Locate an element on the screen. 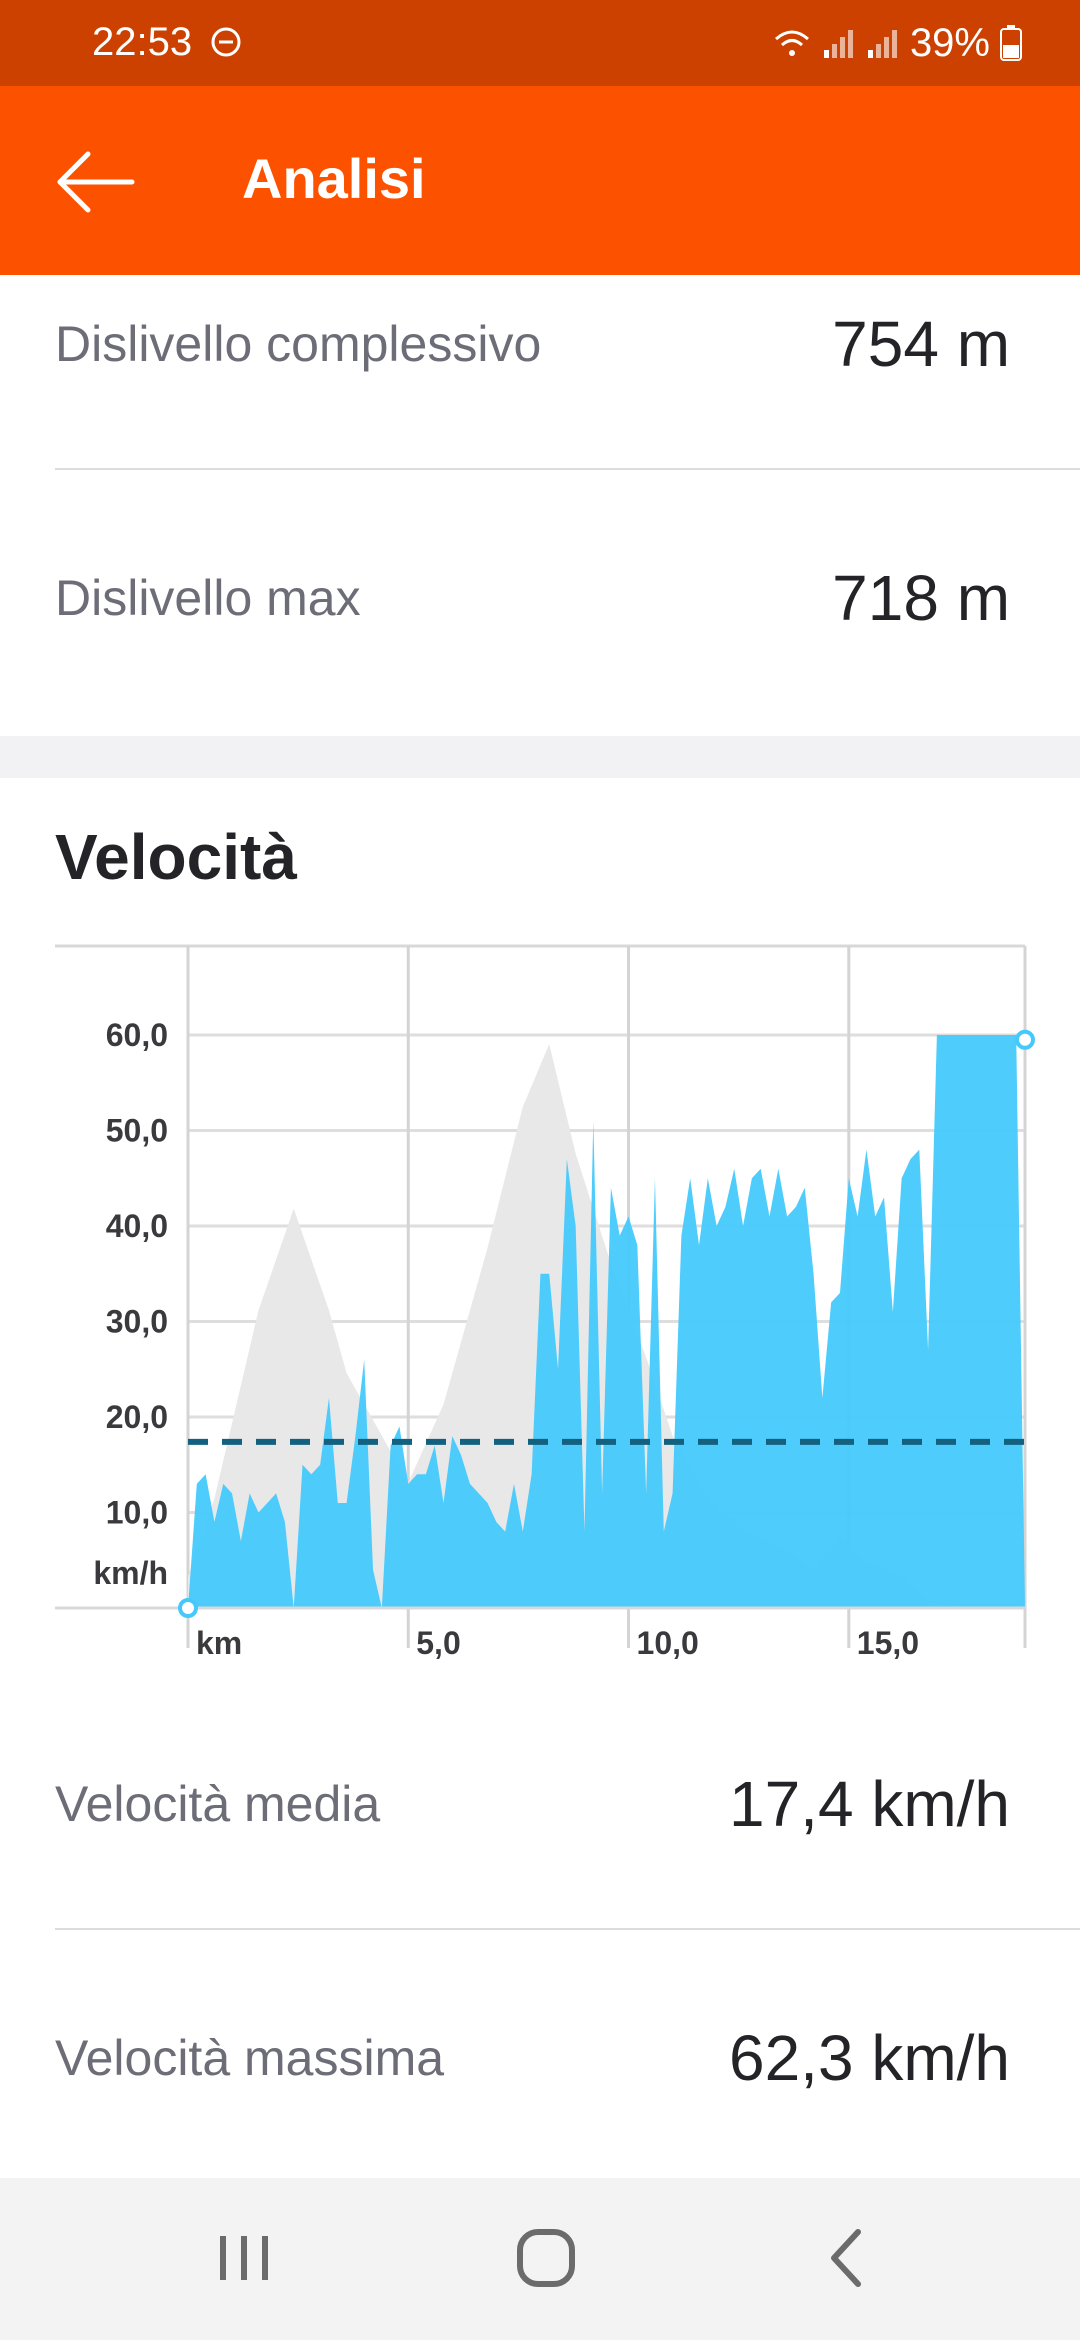  y-tick-label: 30,0 is located at coordinates (137, 1322).